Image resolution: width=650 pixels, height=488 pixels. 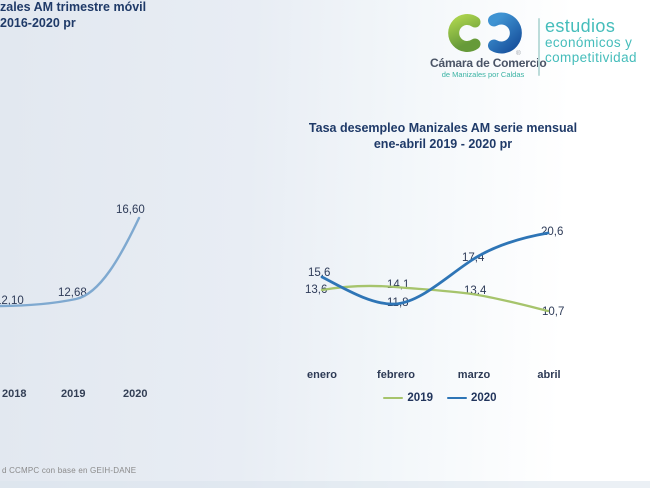 What do you see at coordinates (475, 291) in the screenshot?
I see `label-2019-marzo: 13,4` at bounding box center [475, 291].